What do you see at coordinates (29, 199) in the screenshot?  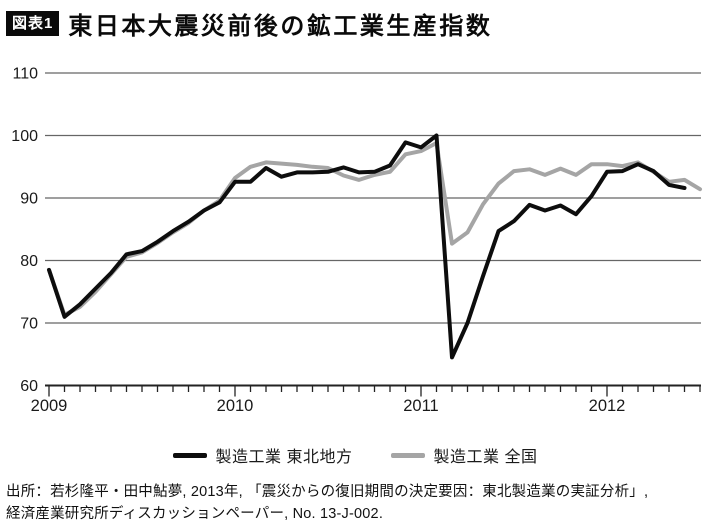 I see `y-axis-tick-label: 90` at bounding box center [29, 199].